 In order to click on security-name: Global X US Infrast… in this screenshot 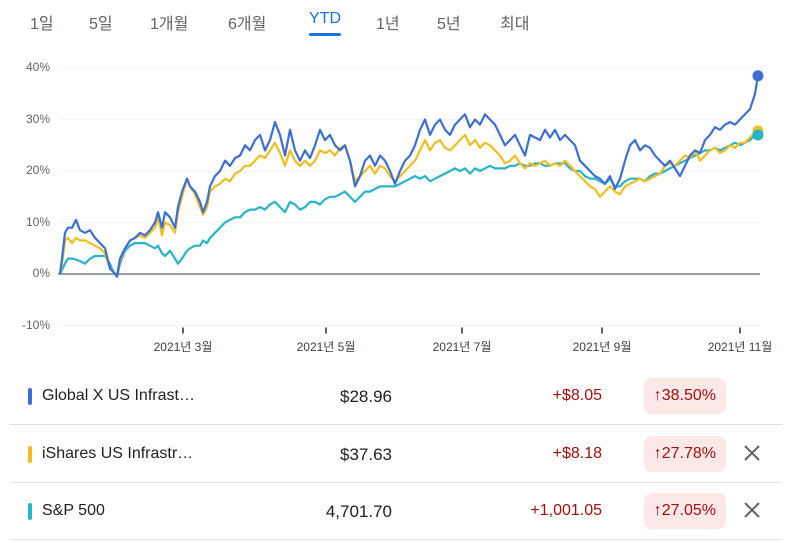, I will do `click(118, 395)`.